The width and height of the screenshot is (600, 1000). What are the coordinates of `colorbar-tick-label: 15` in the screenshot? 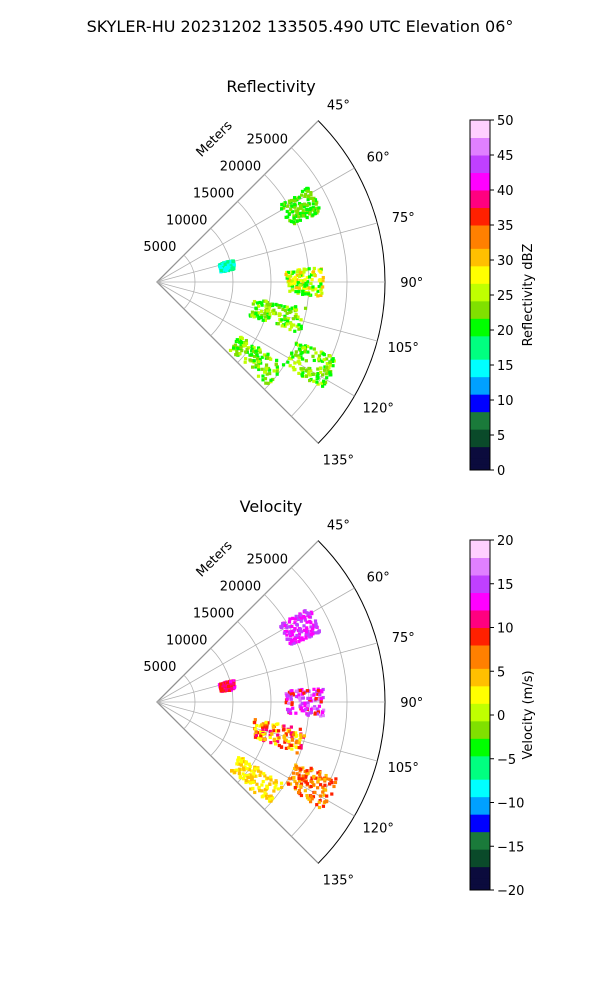 It's located at (505, 366).